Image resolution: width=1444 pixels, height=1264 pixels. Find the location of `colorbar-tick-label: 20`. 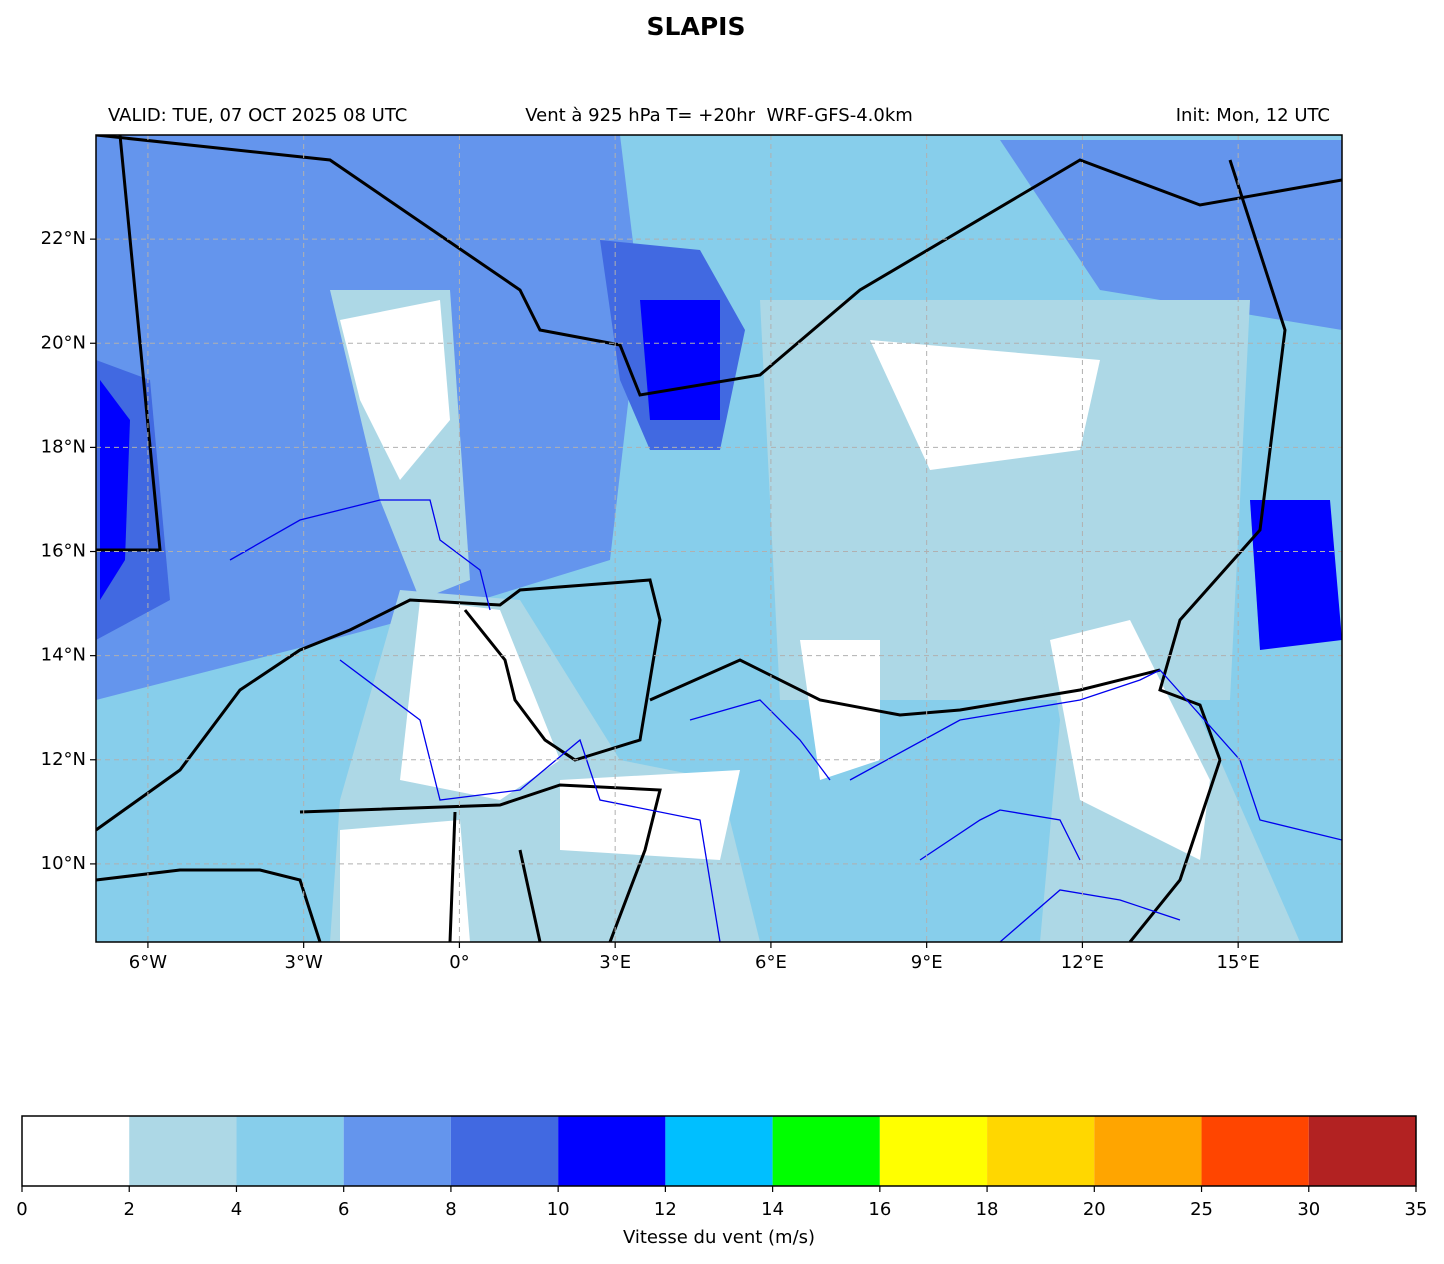

colorbar-tick-label: 20 is located at coordinates (1094, 1209).